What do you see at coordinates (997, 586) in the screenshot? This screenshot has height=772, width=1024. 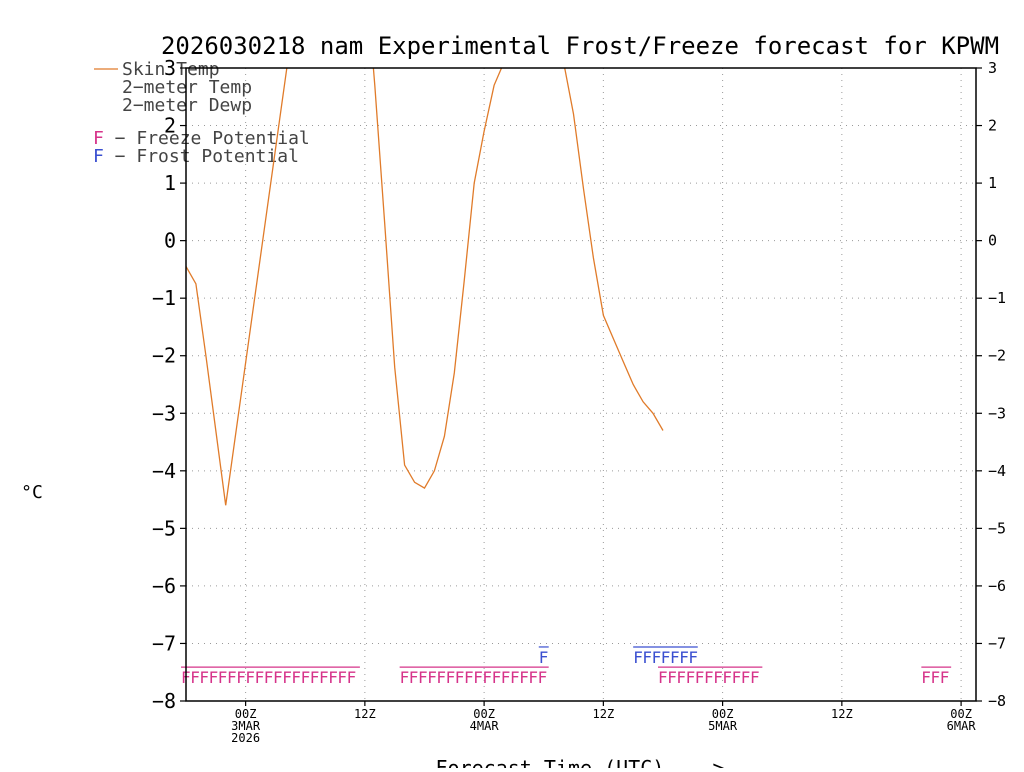 I see `y-tick-label-right: −6` at bounding box center [997, 586].